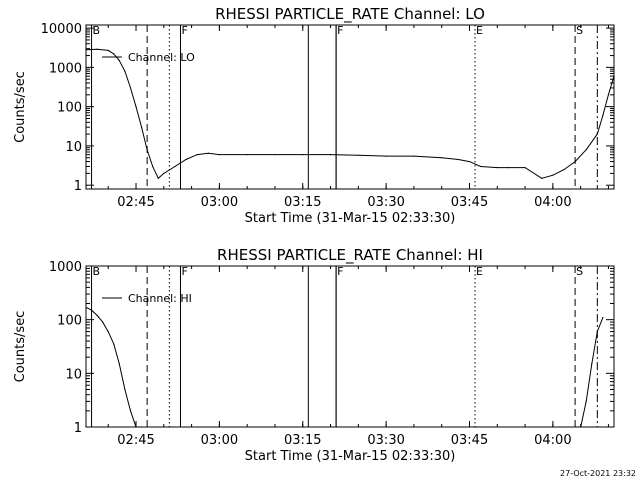 This screenshot has width=640, height=480. Describe the element at coordinates (160, 298) in the screenshot. I see `legend-label: Channel: HI` at that location.